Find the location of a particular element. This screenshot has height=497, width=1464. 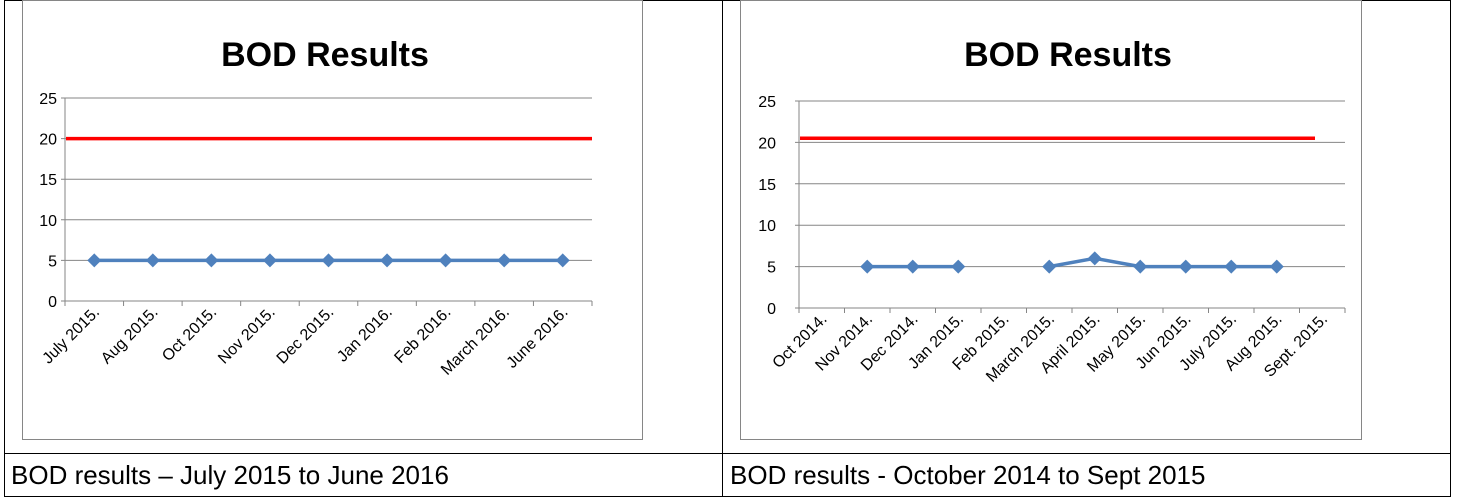

x-tick-label: July 2015. is located at coordinates (72, 336).